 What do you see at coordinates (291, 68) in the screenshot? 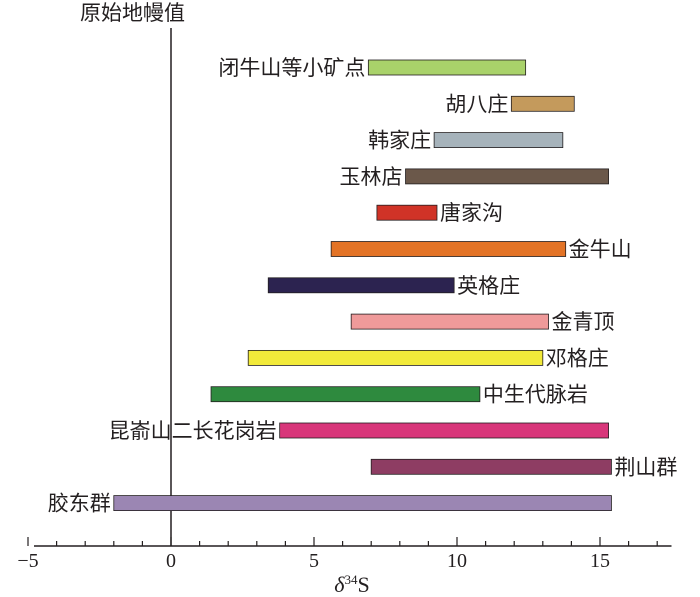
I see `bar-label: 闭牛山等小矿点` at bounding box center [291, 68].